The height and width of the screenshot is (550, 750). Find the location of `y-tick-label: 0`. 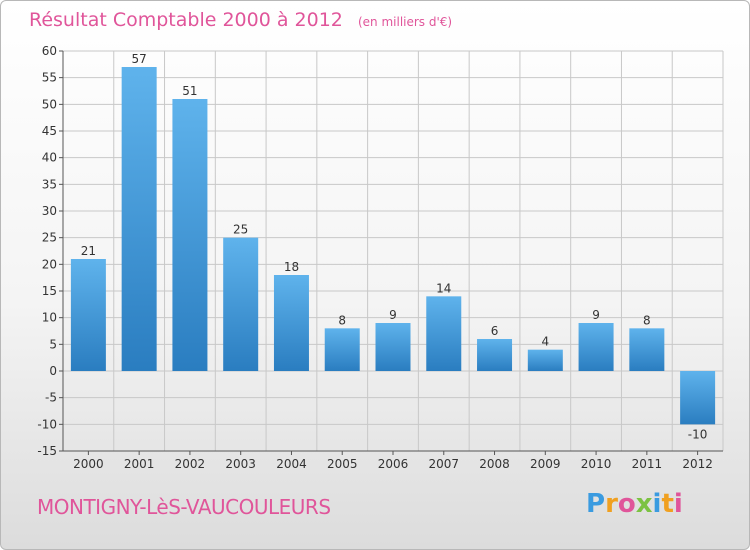

y-tick-label: 0 is located at coordinates (53, 371).